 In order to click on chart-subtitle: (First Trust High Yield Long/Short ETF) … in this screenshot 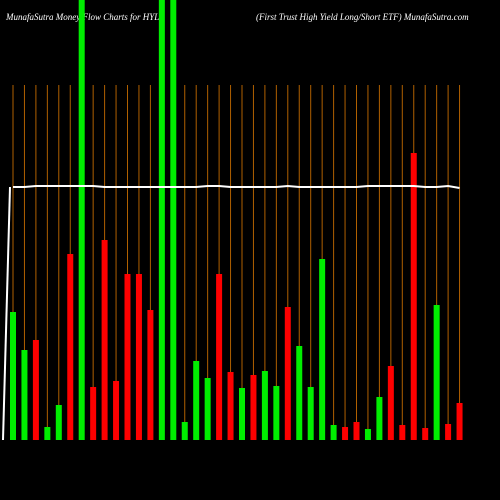, I will do `click(362, 17)`.